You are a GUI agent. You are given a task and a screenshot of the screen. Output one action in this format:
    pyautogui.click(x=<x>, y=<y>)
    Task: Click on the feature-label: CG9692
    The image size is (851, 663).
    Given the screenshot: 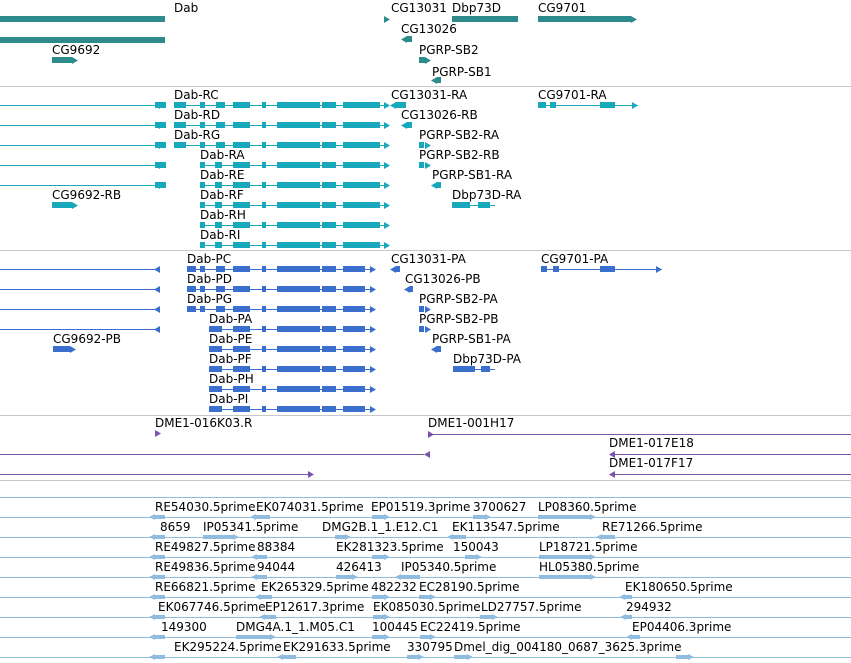 What is the action you would take?
    pyautogui.click(x=76, y=50)
    